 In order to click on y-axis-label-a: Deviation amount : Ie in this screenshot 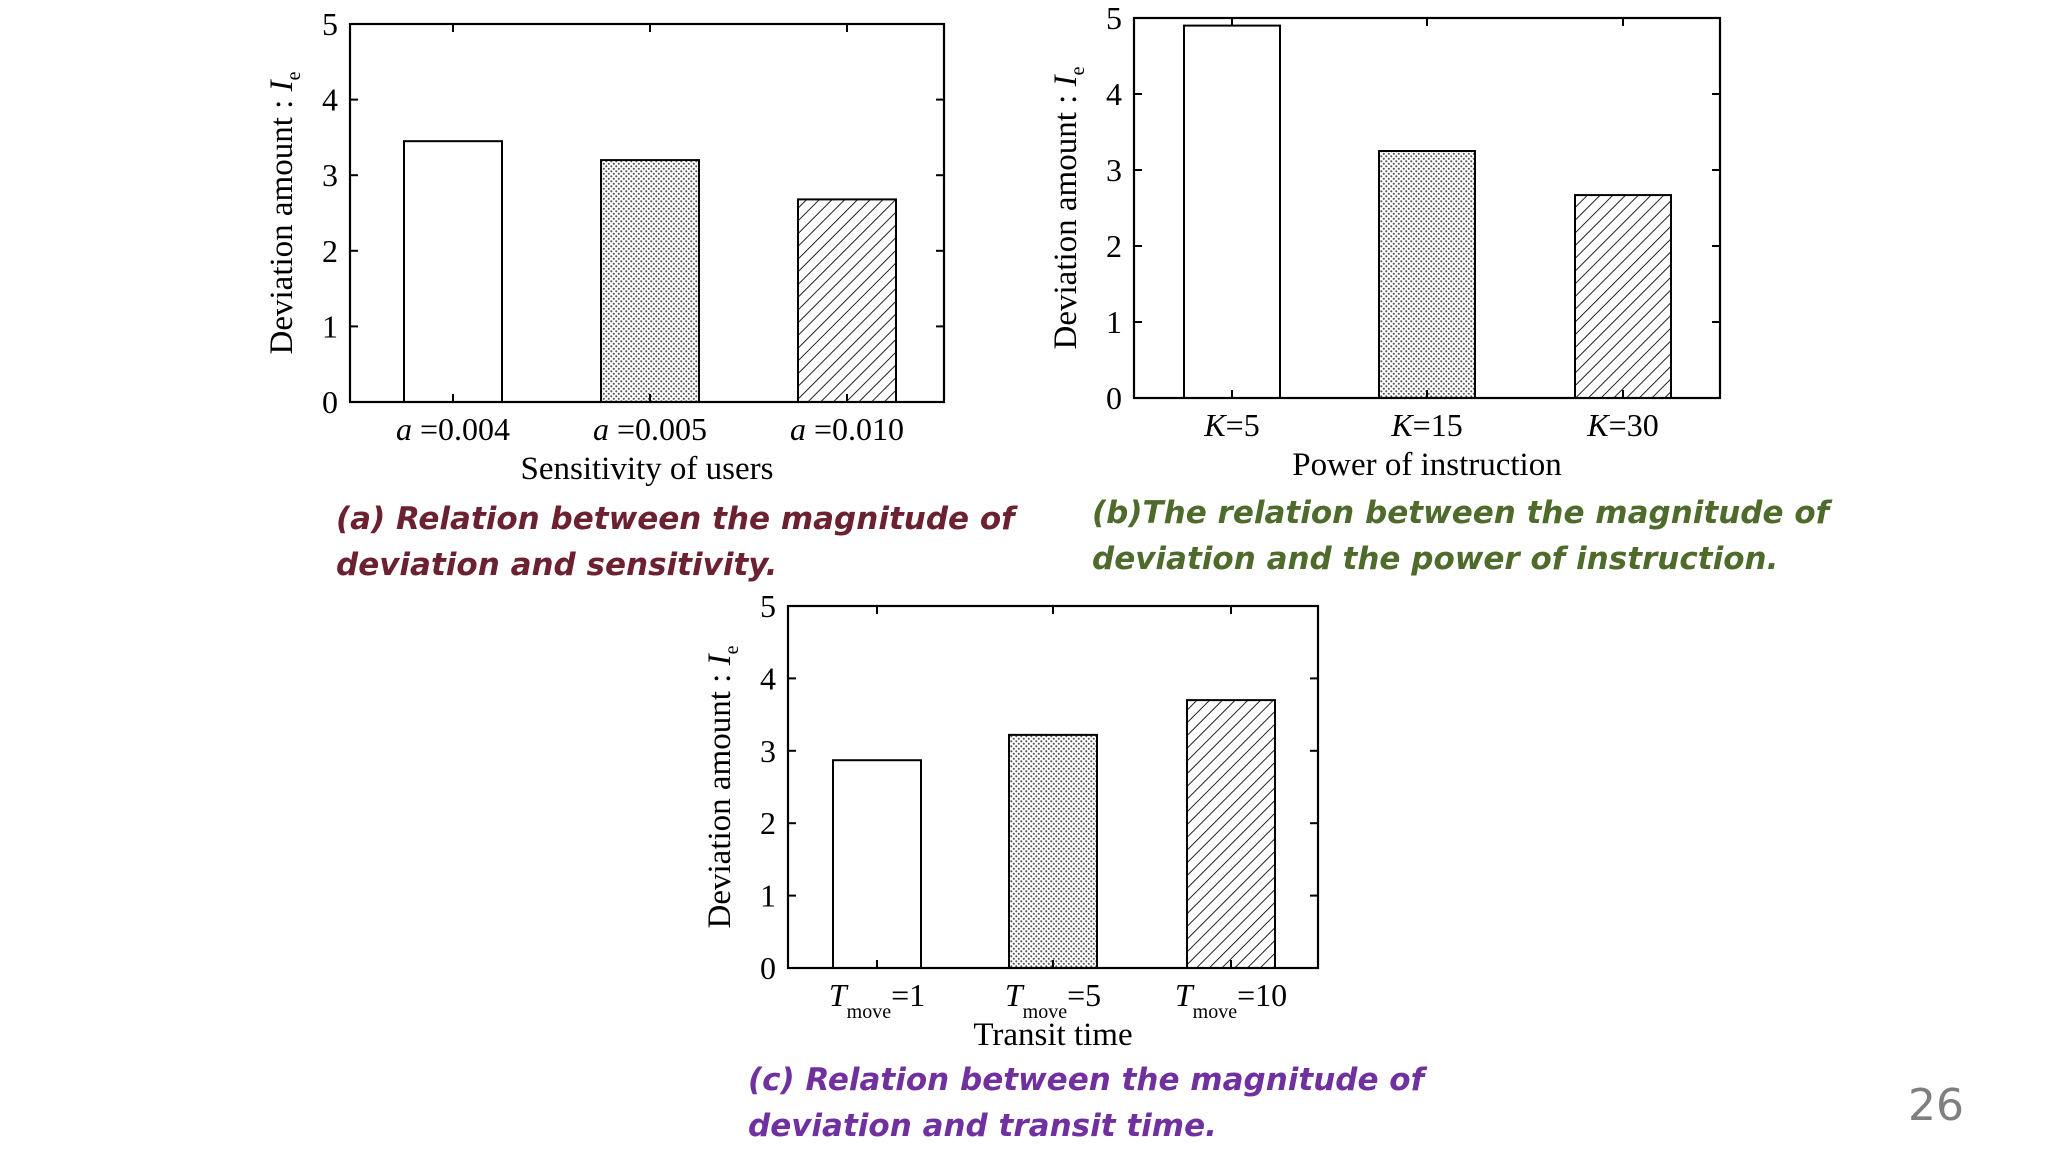, I will do `click(284, 212)`.